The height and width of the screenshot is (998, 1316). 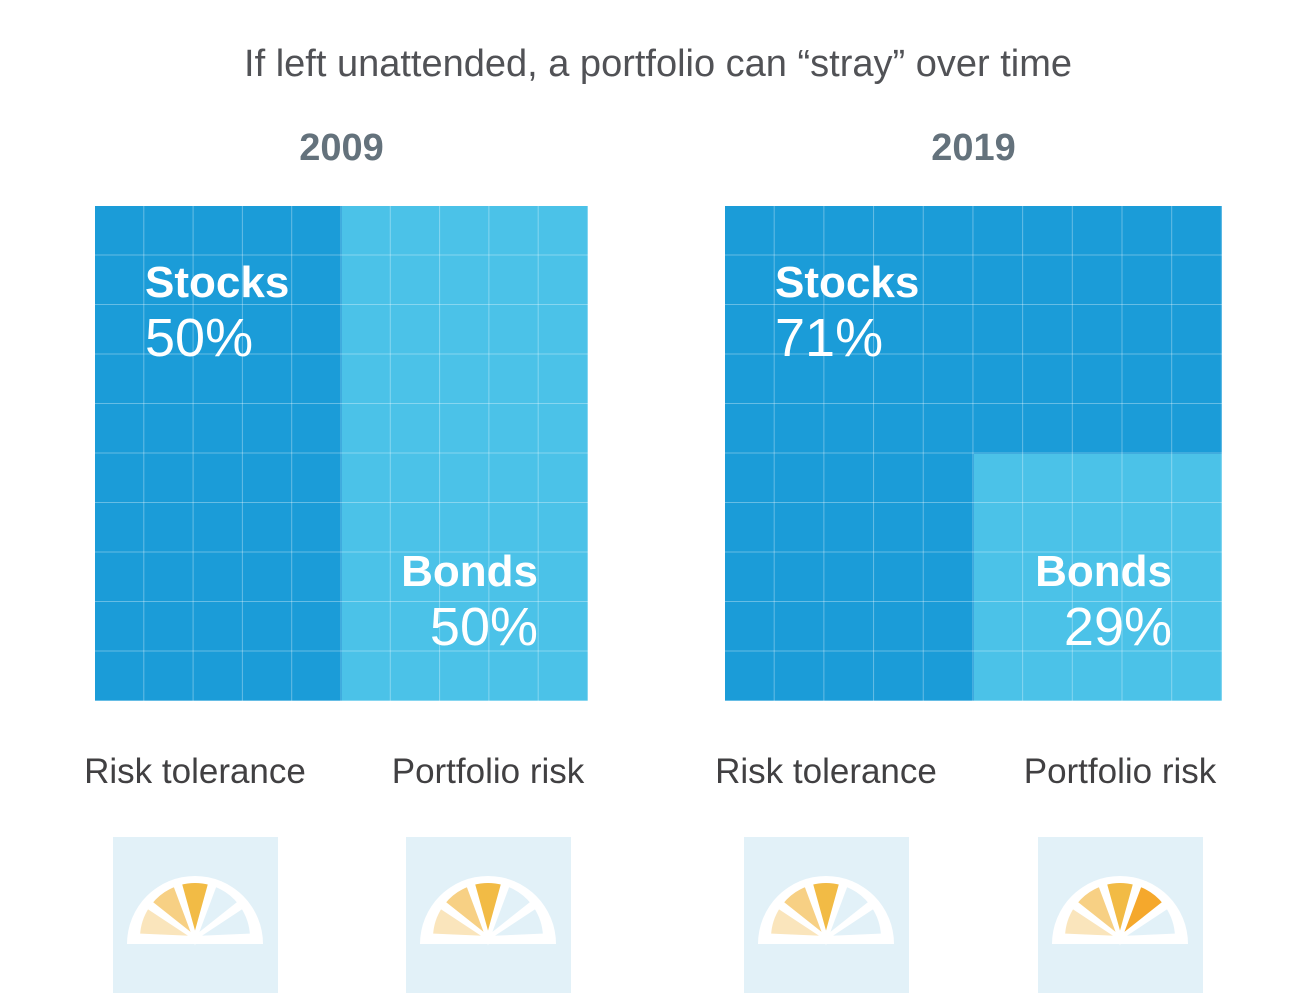 I want to click on bonds-region-2019, so click(x=1097, y=577).